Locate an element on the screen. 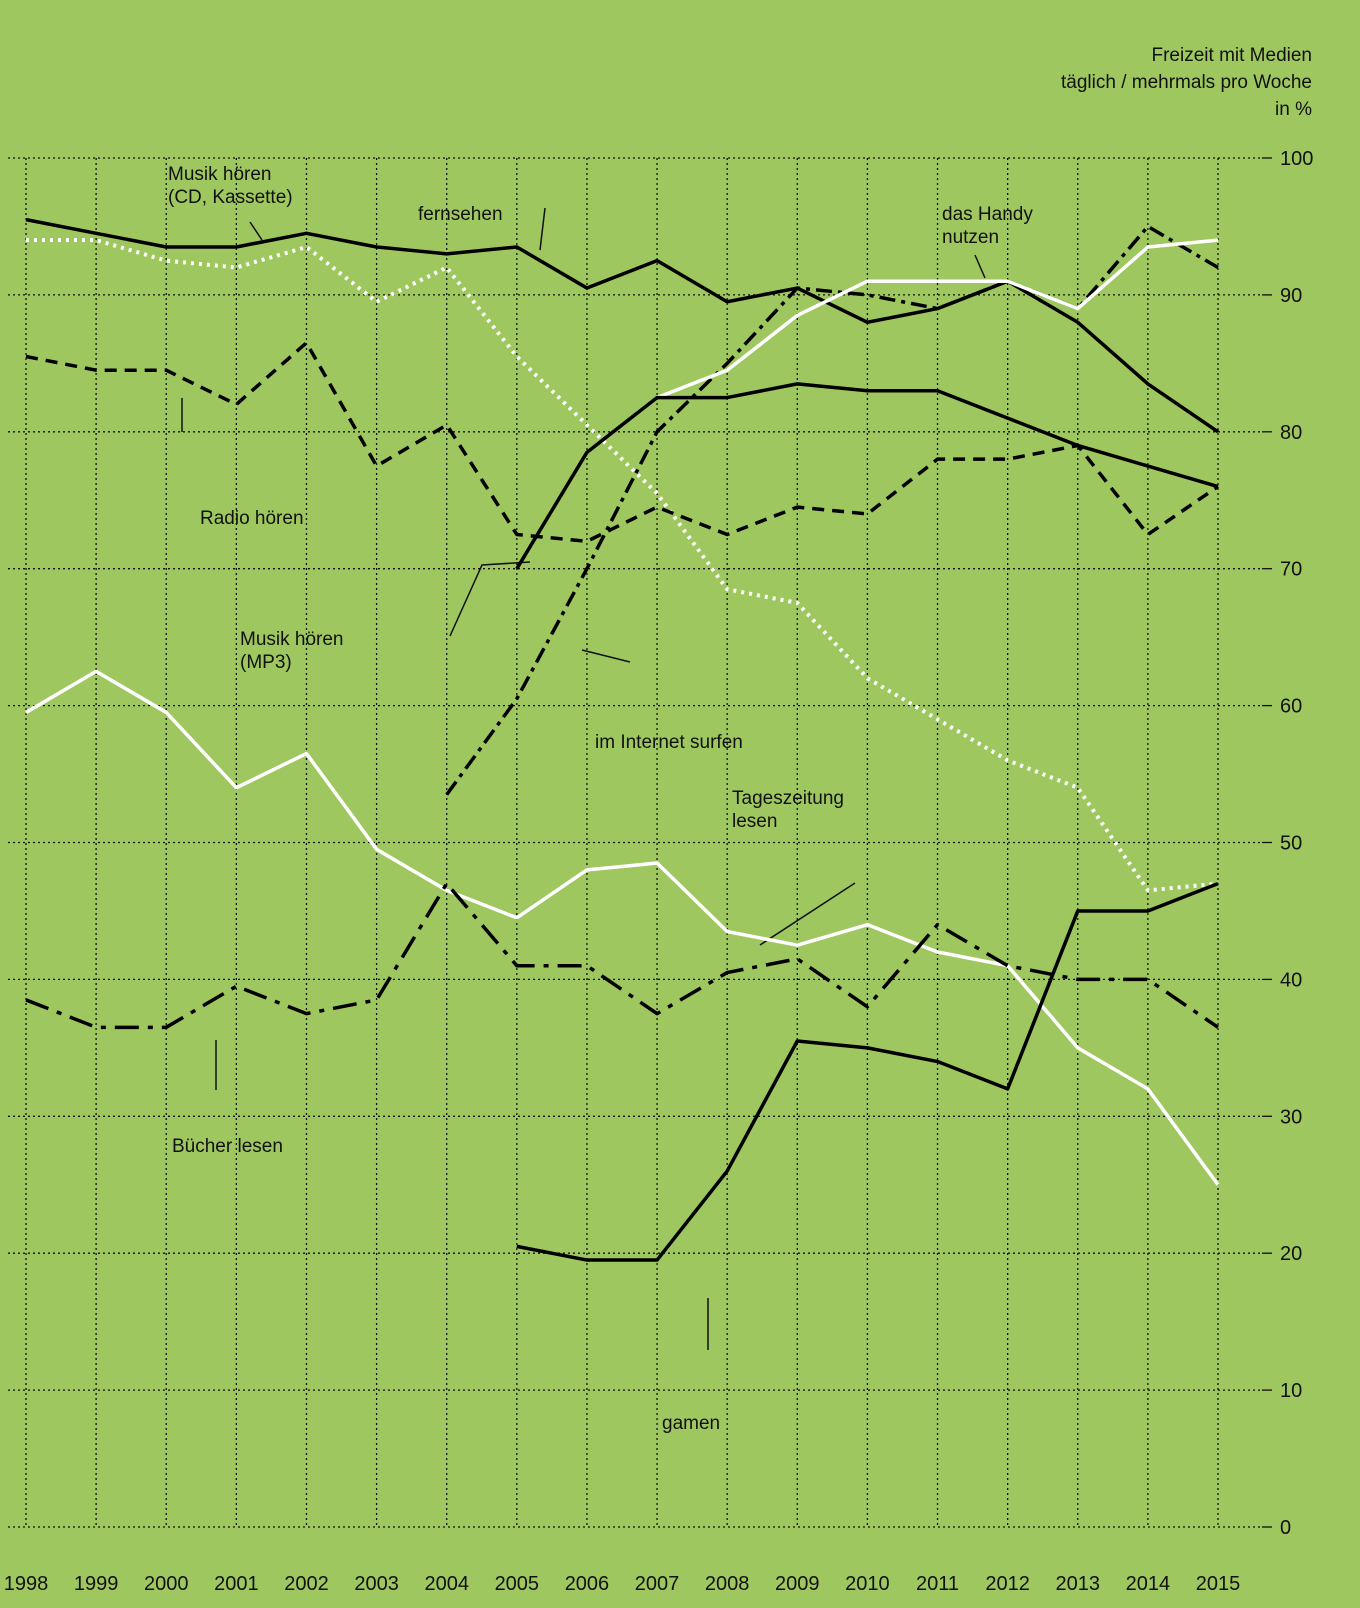 The height and width of the screenshot is (1608, 1360). x-tick-label: 2004 is located at coordinates (446, 1584).